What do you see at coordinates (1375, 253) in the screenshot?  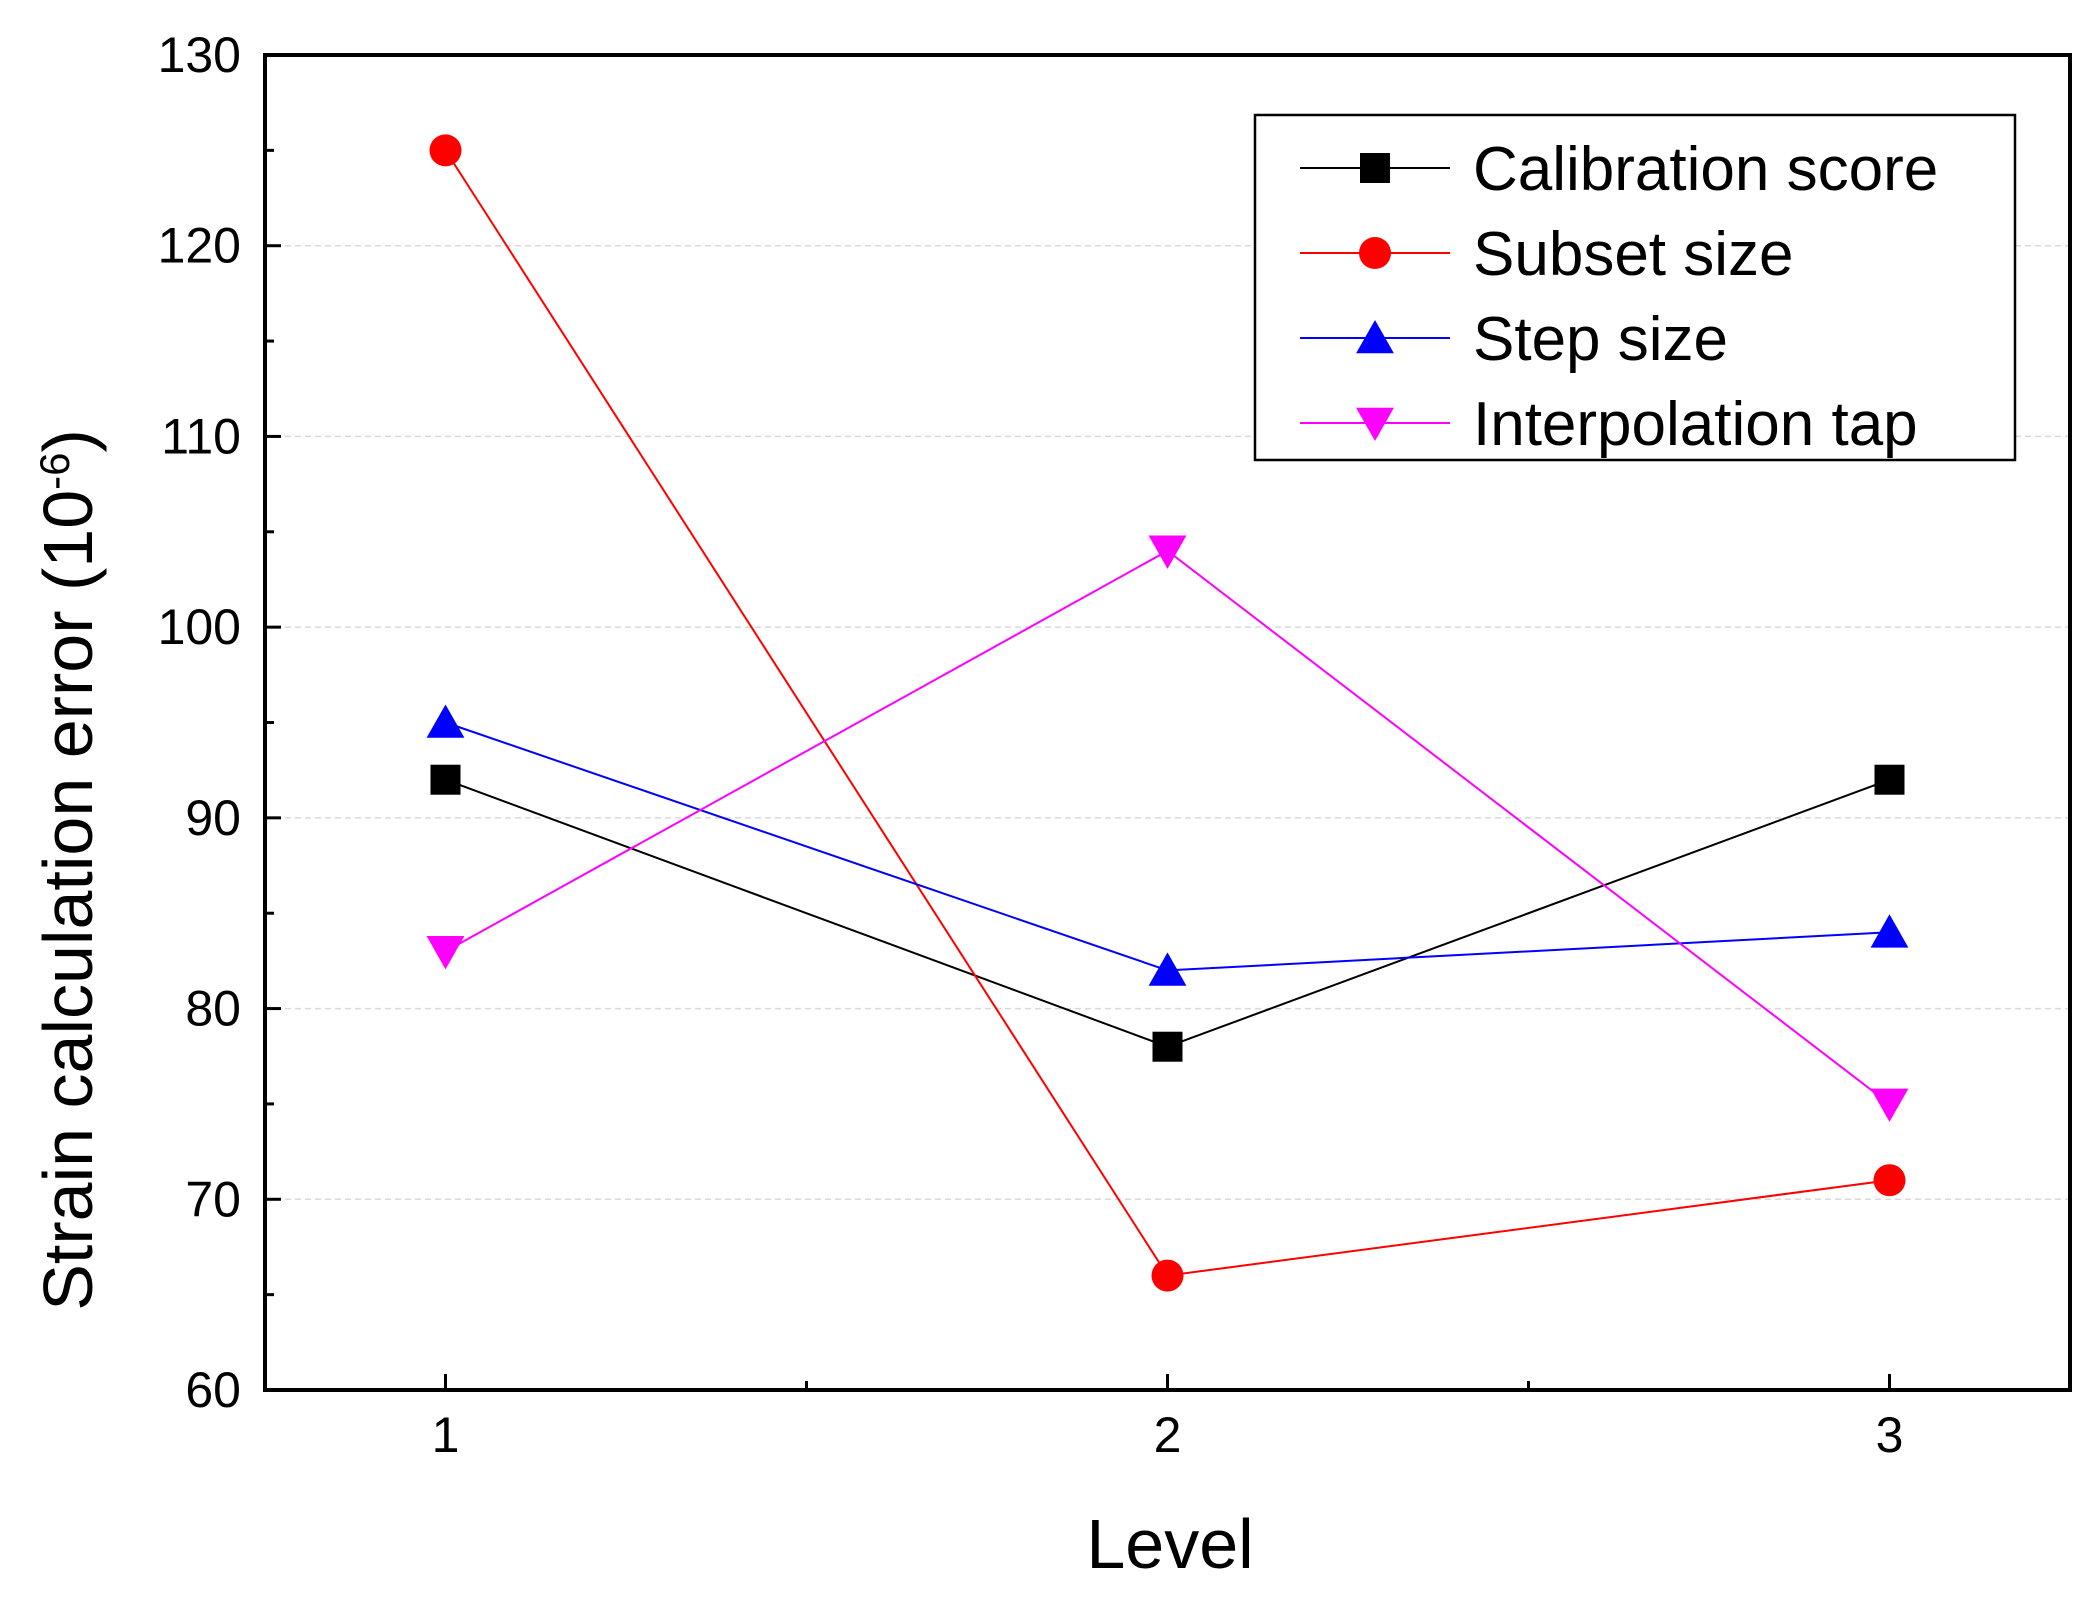 I see `legend-marker-subset-size` at bounding box center [1375, 253].